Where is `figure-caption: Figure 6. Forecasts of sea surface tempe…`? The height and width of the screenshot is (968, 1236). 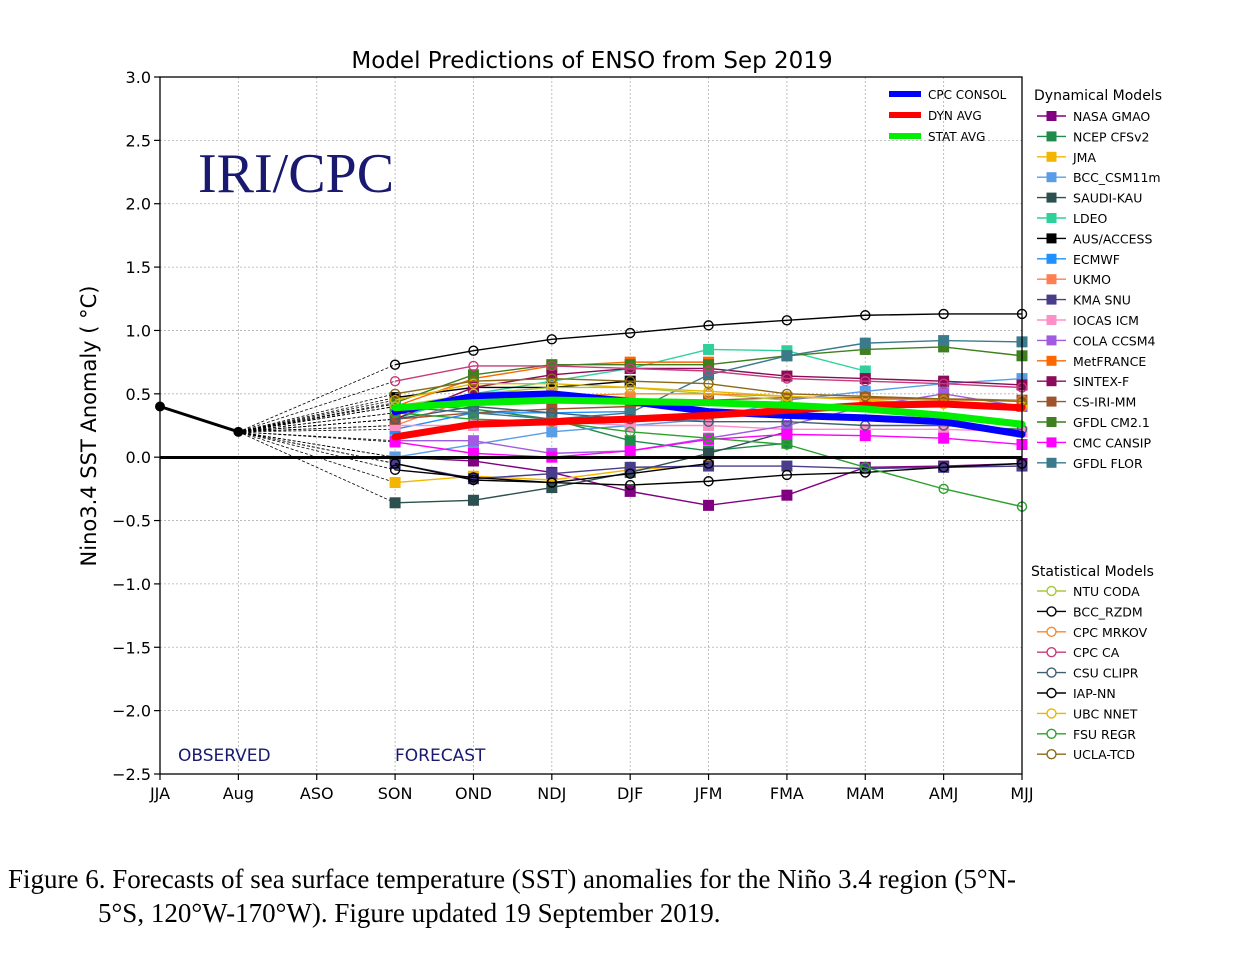
figure-caption: Figure 6. Forecasts of sea surface tempe… is located at coordinates (608, 896).